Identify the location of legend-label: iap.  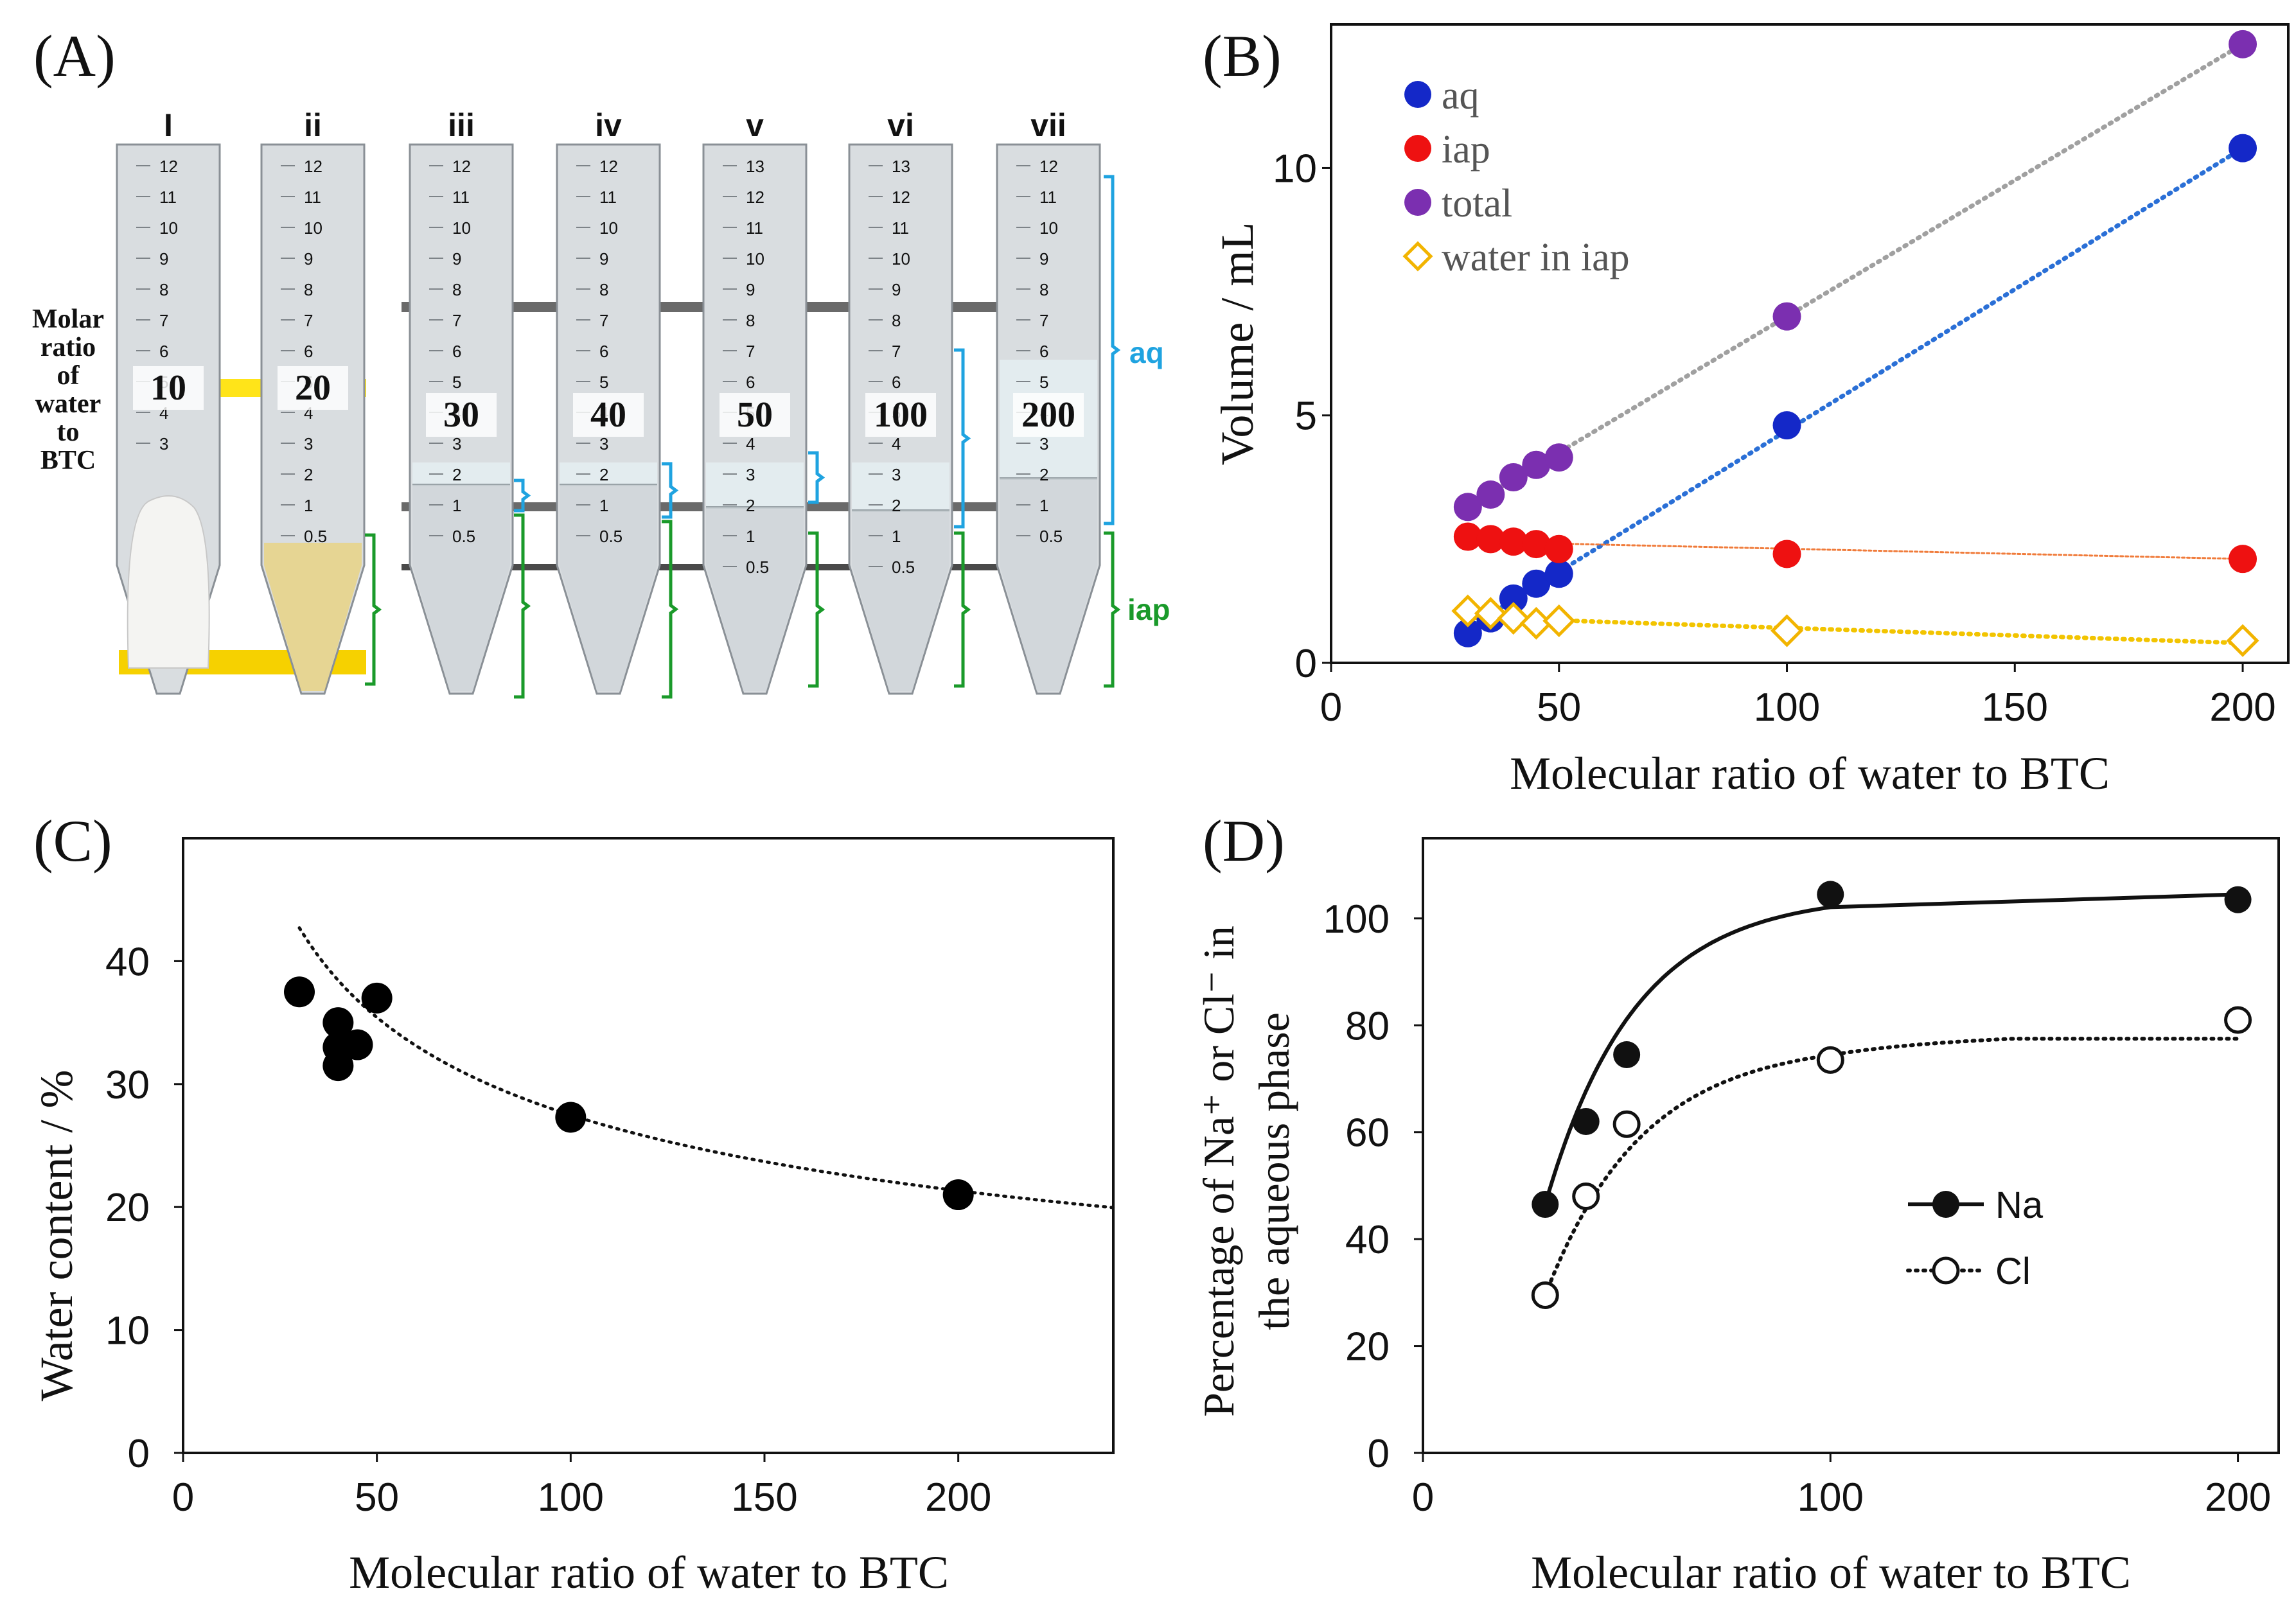
(1466, 149).